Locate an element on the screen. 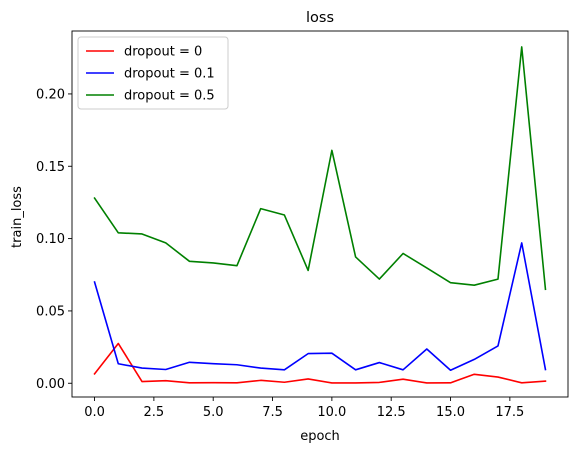 Image resolution: width=576 pixels, height=453 pixels. y-tick-label: 0.20 is located at coordinates (50, 94).